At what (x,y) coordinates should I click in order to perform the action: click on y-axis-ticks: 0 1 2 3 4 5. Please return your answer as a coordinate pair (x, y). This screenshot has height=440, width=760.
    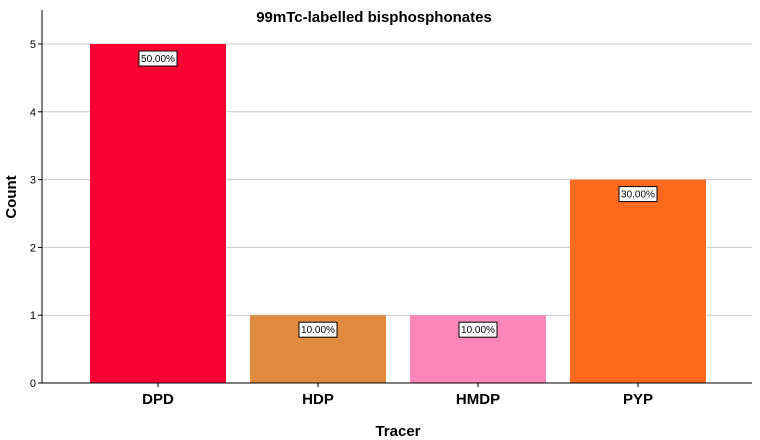
    Looking at the image, I should click on (36, 214).